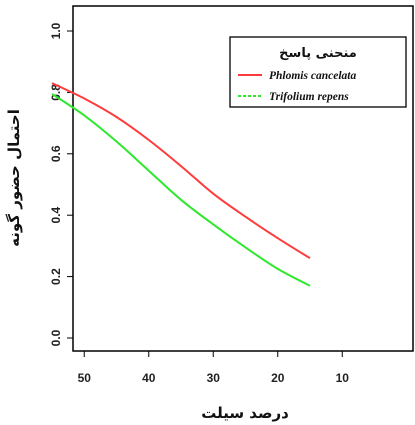  What do you see at coordinates (245, 413) in the screenshot?
I see `x-axis-title: درصد سیلت` at bounding box center [245, 413].